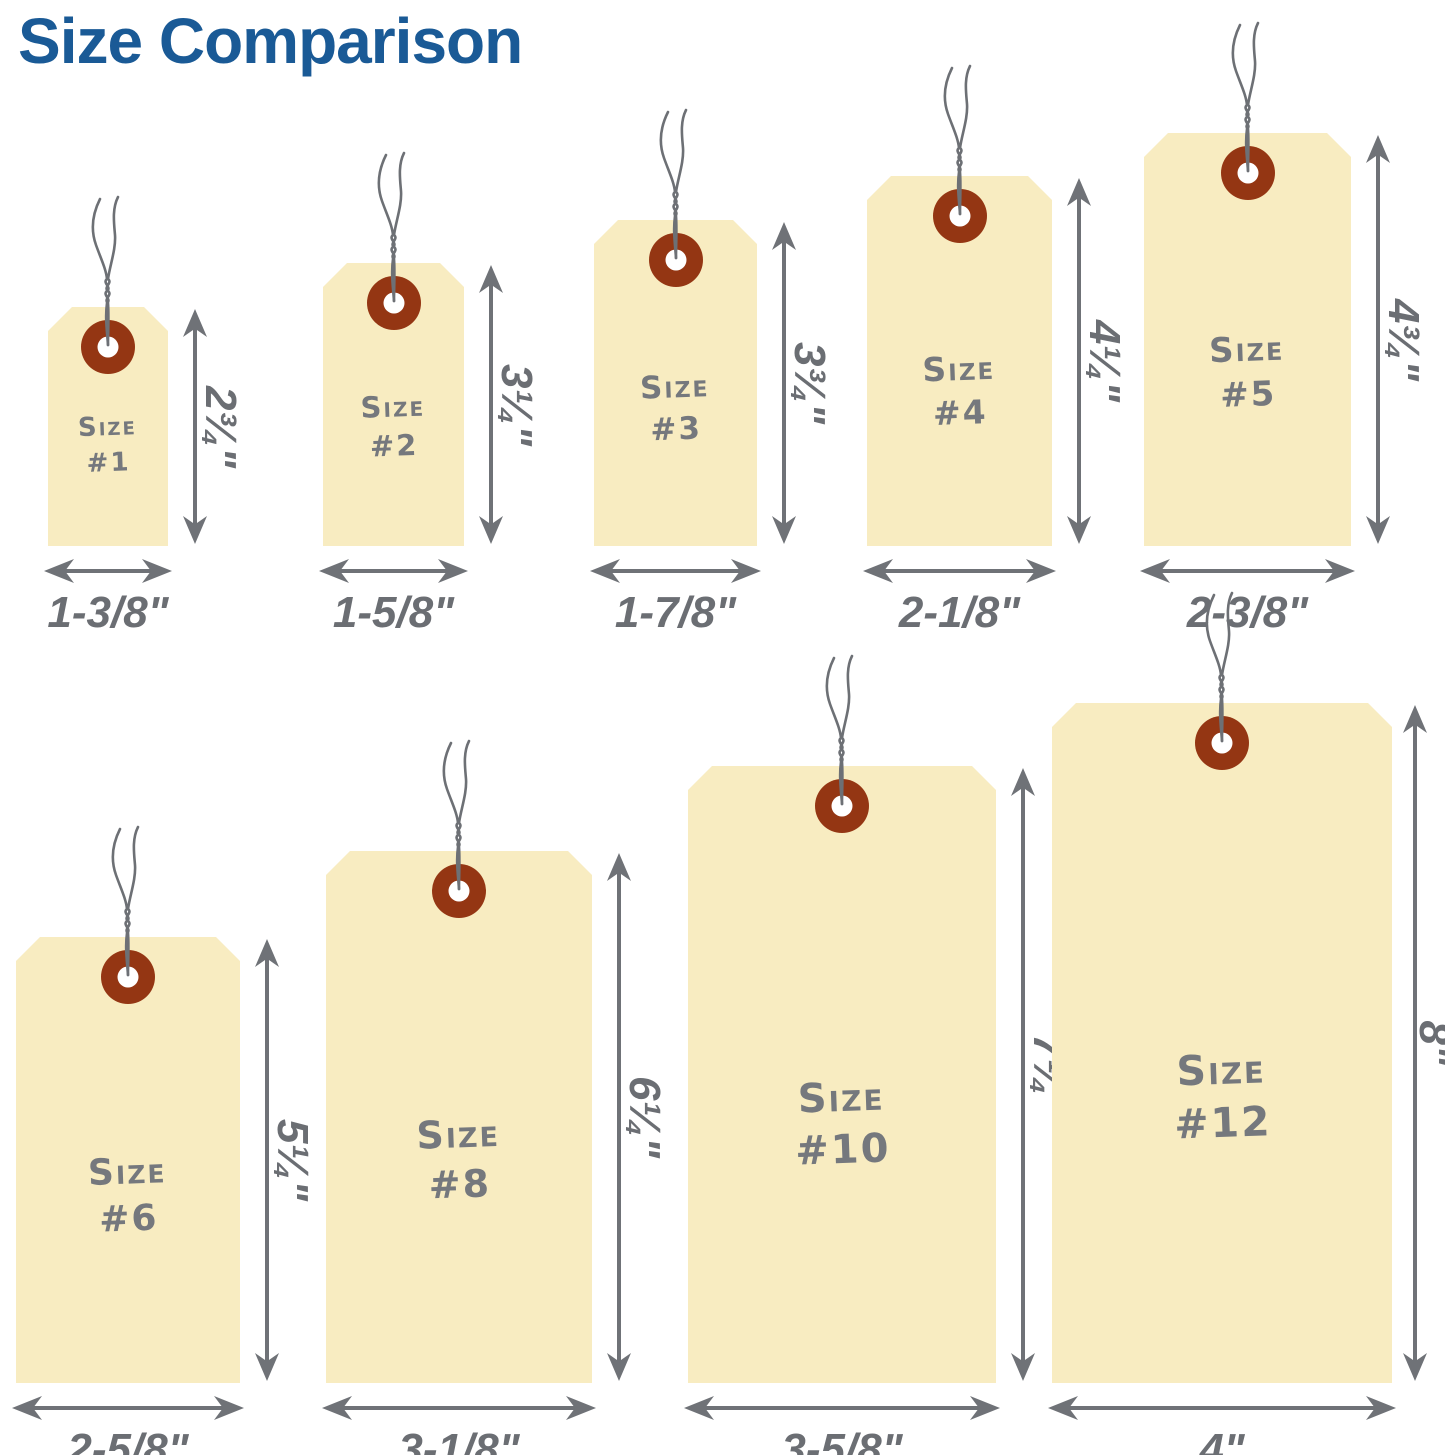 This screenshot has height=1455, width=1445. I want to click on tag-size-label: Size #6, so click(127, 1195).